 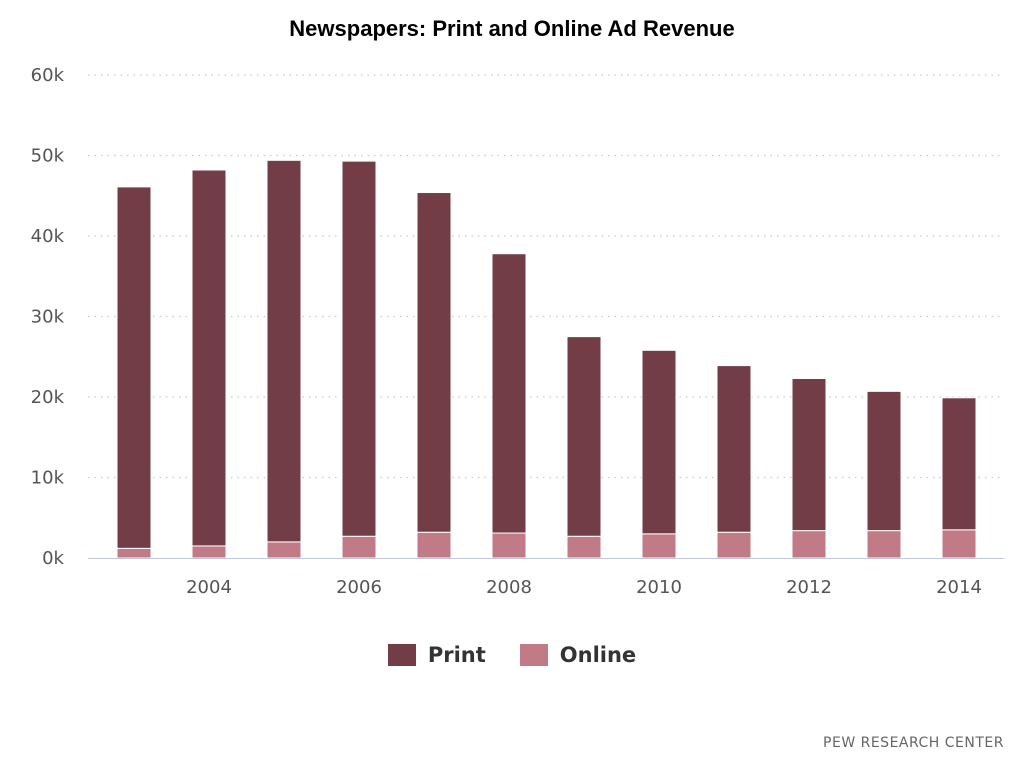 What do you see at coordinates (598, 655) in the screenshot?
I see `legend-label-online: Online` at bounding box center [598, 655].